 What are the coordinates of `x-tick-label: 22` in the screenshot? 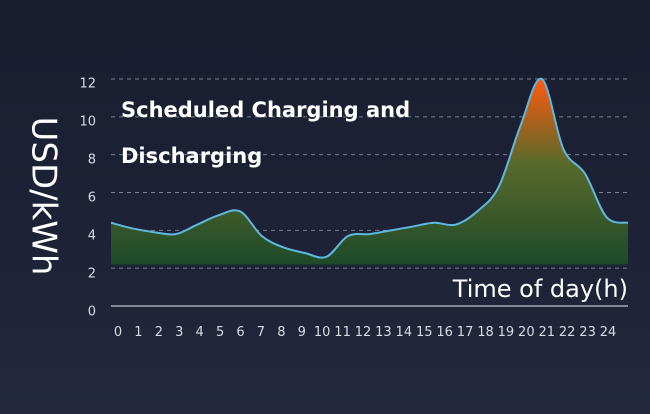 It's located at (567, 332).